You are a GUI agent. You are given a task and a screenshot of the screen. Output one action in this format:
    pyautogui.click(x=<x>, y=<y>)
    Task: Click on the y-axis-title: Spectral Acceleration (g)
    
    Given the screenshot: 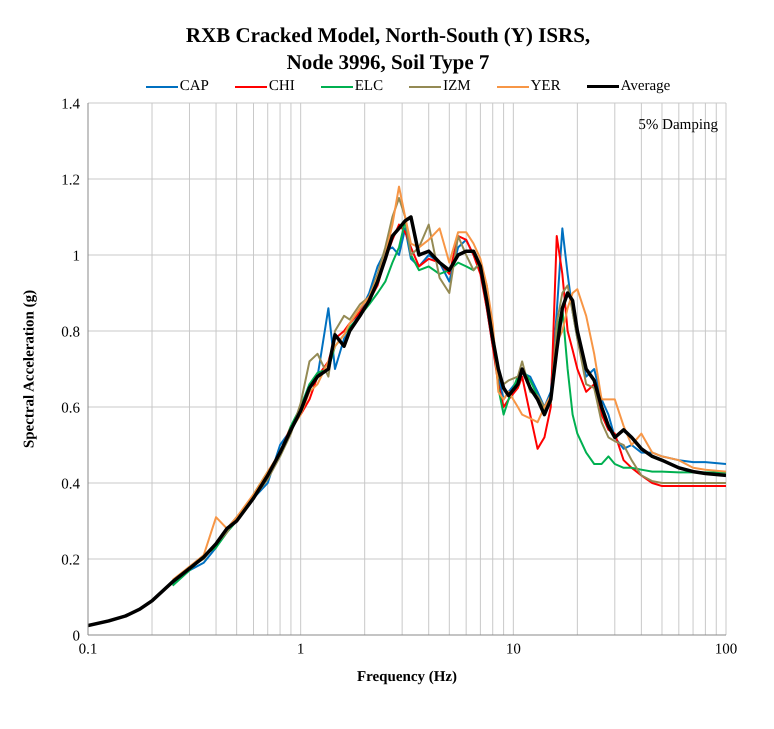 What is the action you would take?
    pyautogui.click(x=29, y=369)
    